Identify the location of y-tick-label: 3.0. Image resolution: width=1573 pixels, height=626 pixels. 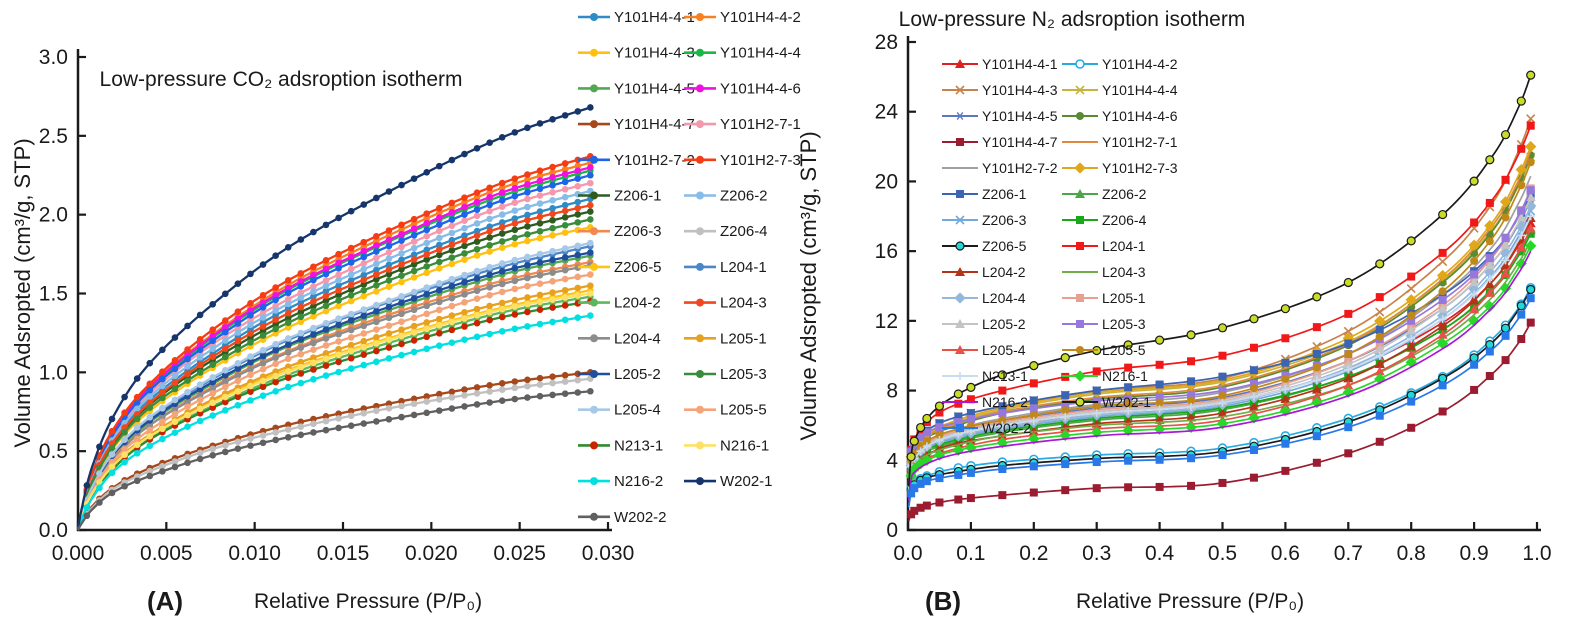
(53, 57).